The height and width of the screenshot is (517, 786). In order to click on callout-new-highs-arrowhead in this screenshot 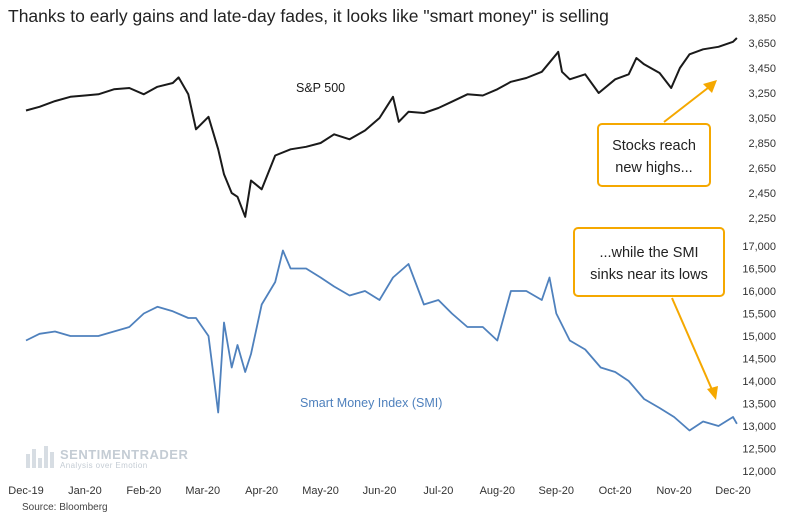, I will do `click(710, 86)`.